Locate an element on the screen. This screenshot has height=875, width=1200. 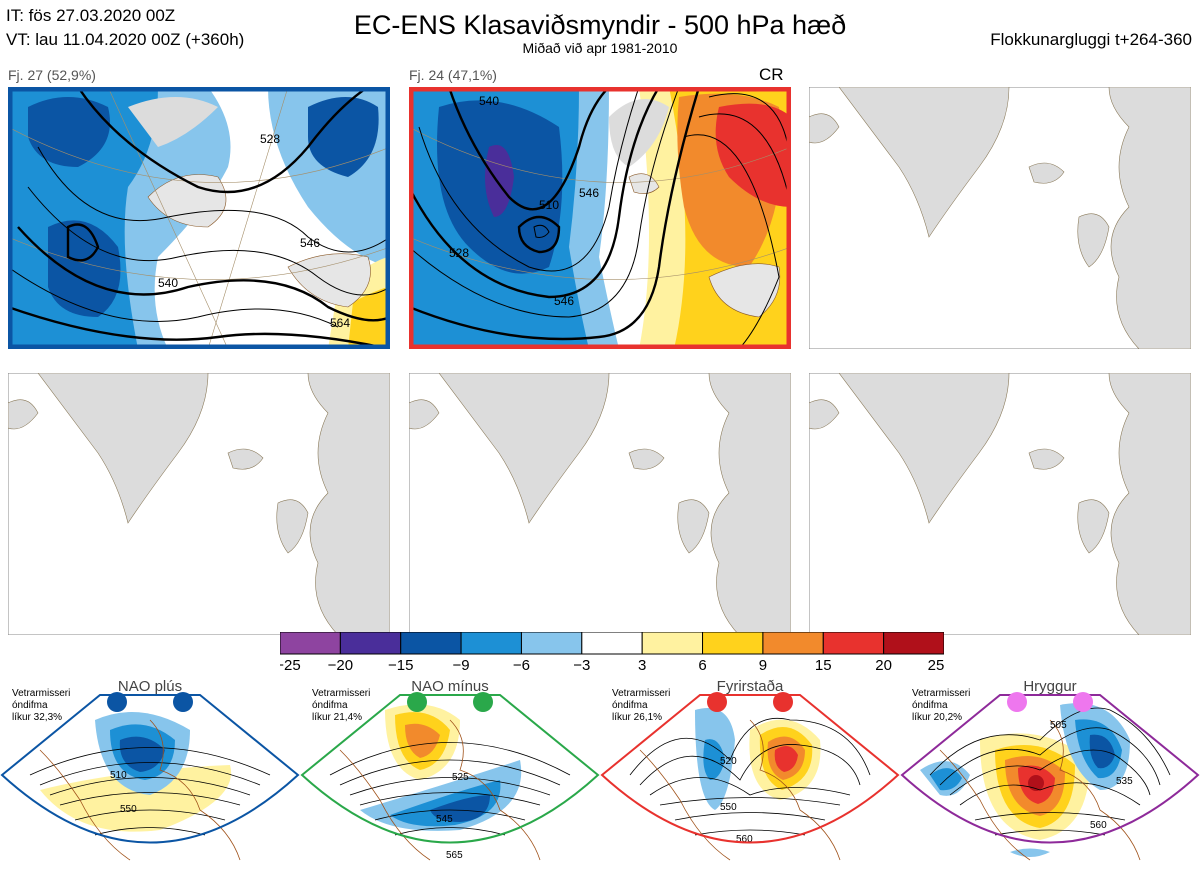
colorbar-tick-label: 15 is located at coordinates (823, 665).